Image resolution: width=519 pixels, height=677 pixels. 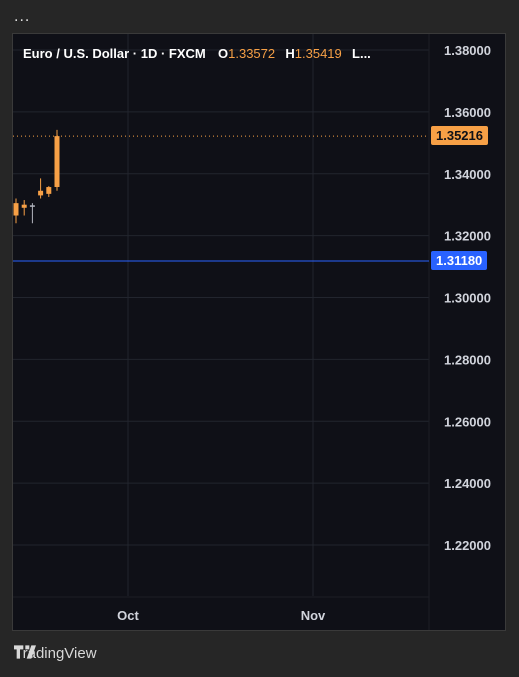 I want to click on horizontal-line-label: 1.31180, so click(x=459, y=260).